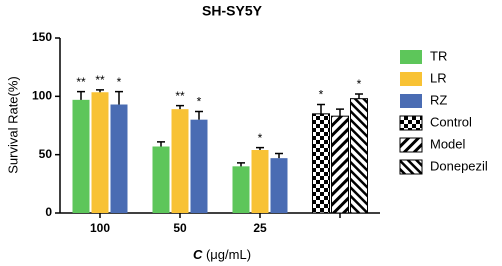  I want to click on y-axis-label: Survival Rate(%), so click(12, 125).